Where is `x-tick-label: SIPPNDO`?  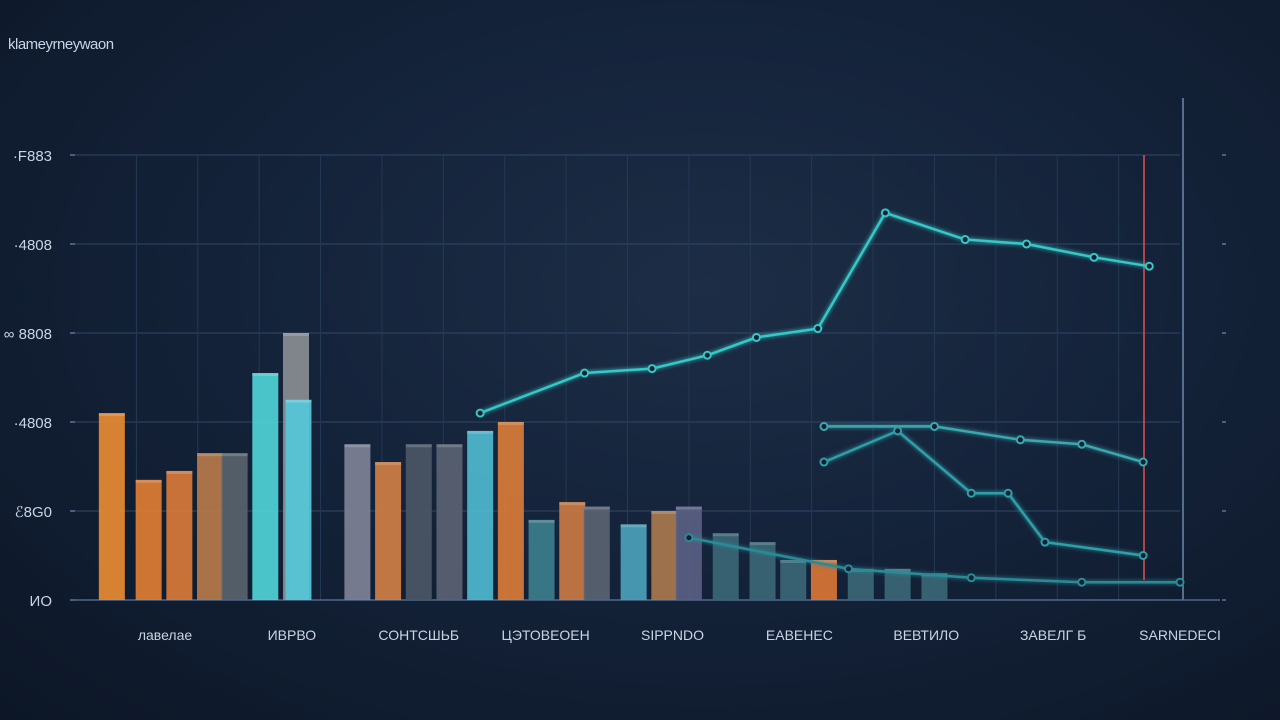 x-tick-label: SIPPNDO is located at coordinates (672, 635).